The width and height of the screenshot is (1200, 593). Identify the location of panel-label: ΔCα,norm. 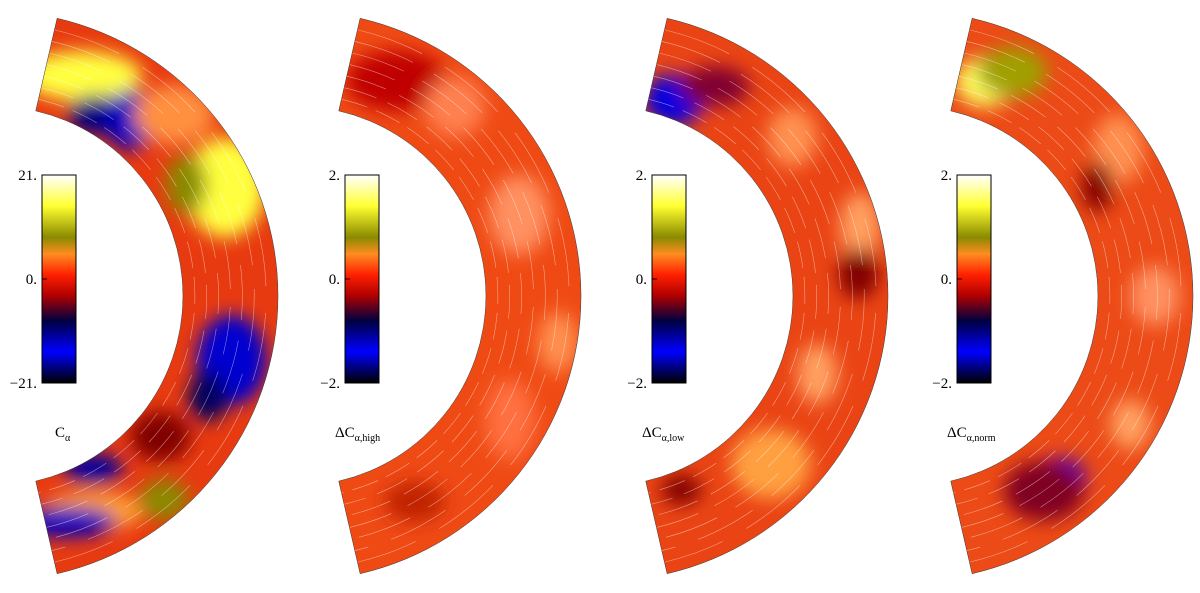
(971, 434).